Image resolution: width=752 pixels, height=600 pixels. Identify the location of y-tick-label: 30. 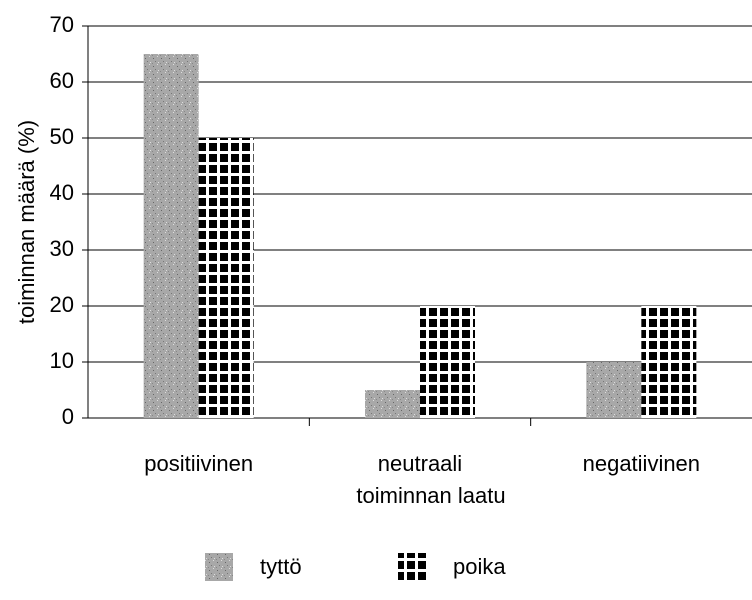
(62, 248).